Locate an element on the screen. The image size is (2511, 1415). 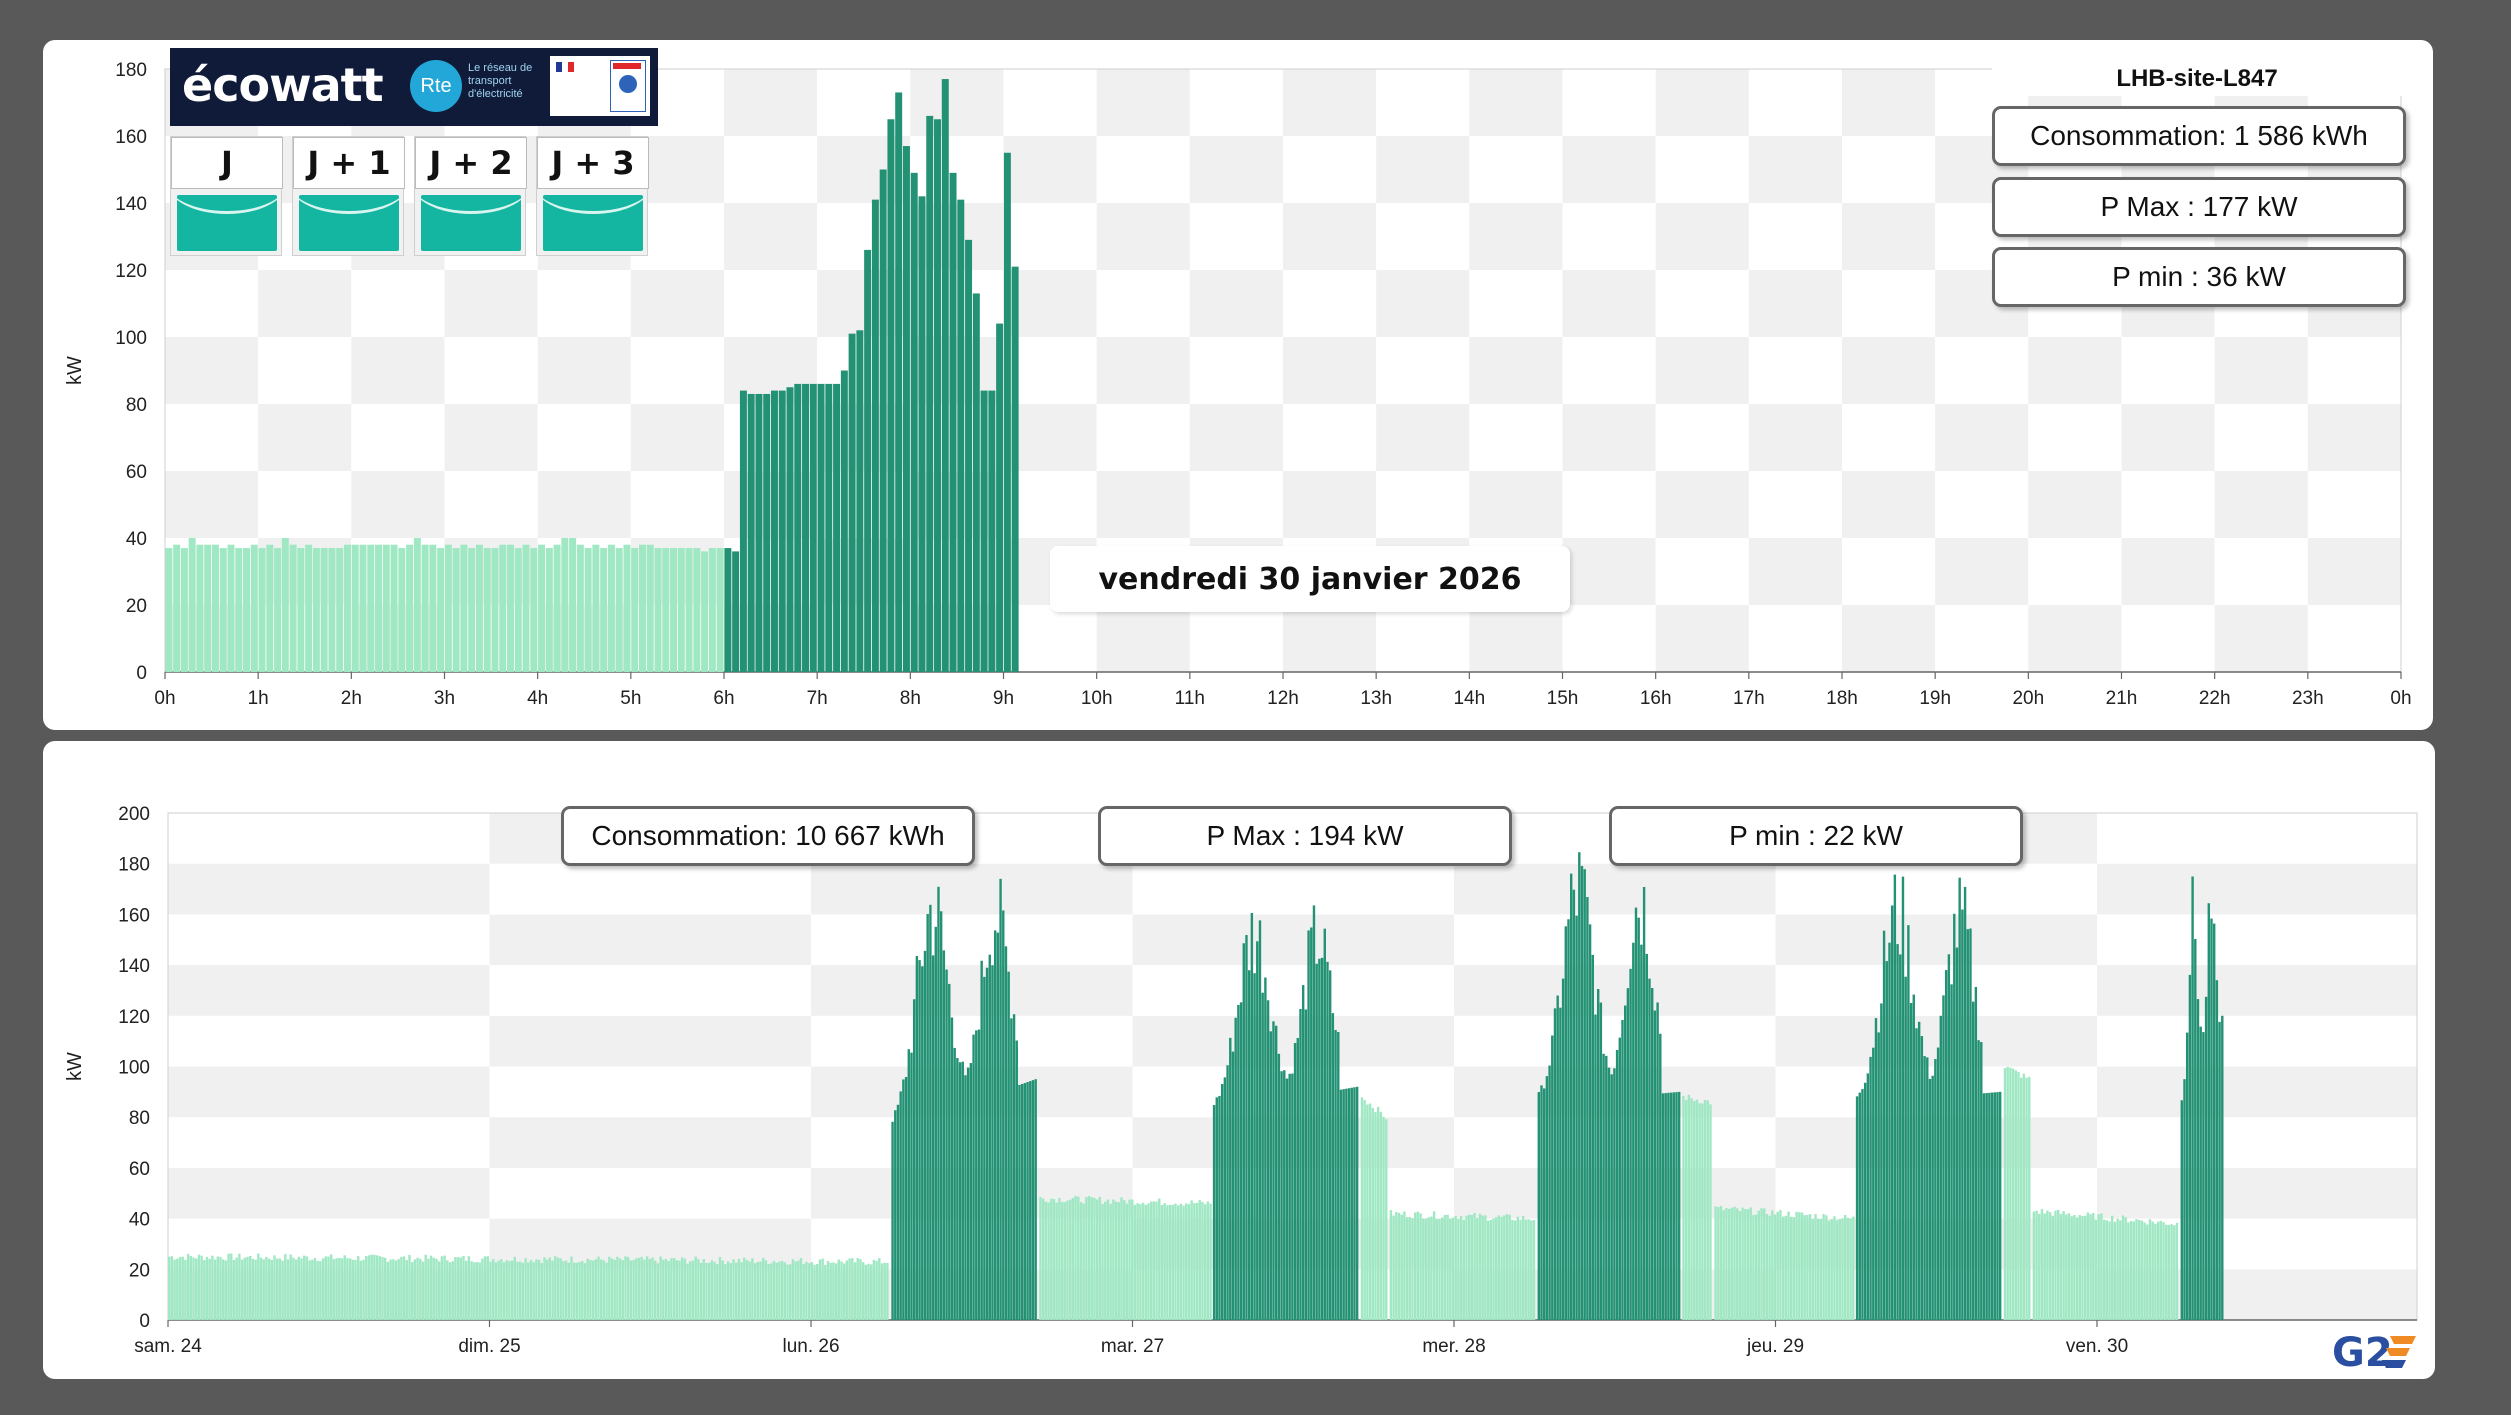
x-tick-label: lun. 26 is located at coordinates (810, 1346).